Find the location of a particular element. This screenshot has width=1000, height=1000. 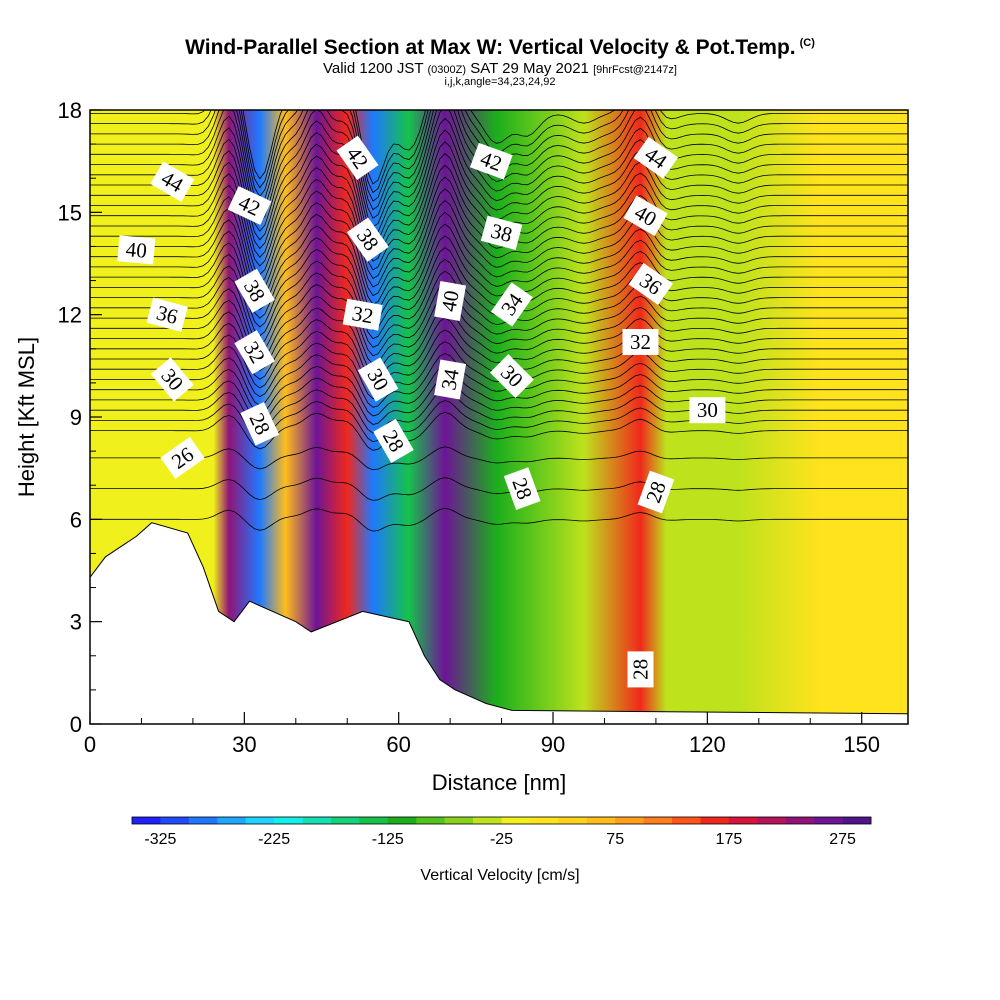

colorbar-tick-label: -325 is located at coordinates (160, 839).